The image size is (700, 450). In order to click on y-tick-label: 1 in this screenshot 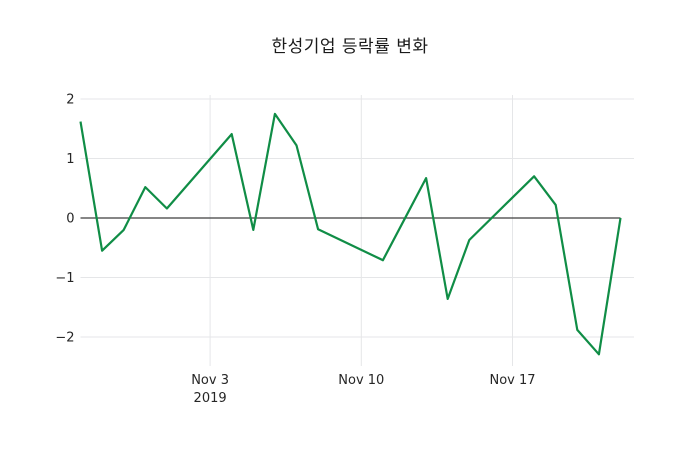, I will do `click(70, 159)`.